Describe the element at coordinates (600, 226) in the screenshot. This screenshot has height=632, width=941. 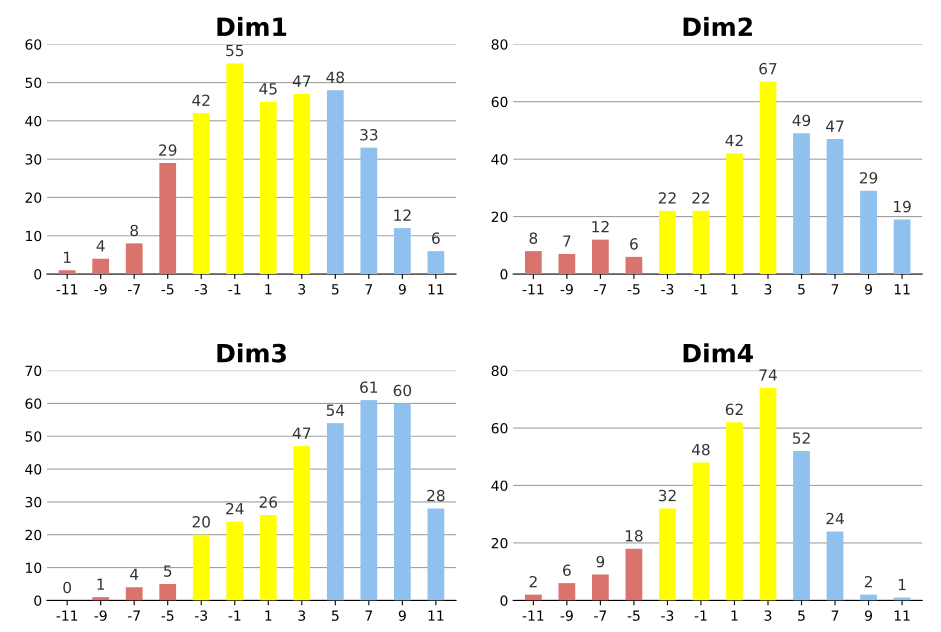
I see `data-label: 12` at that location.